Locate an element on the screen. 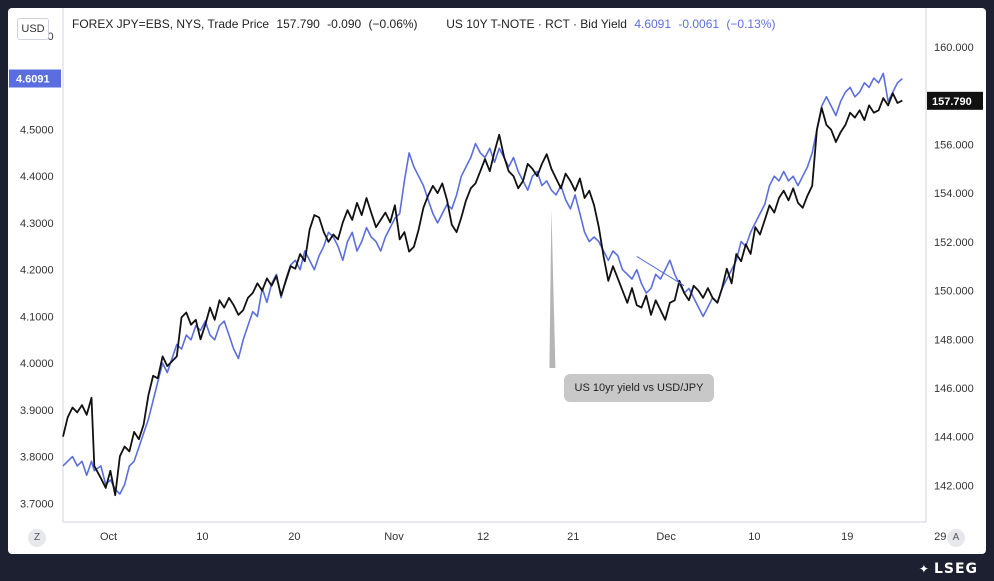  legend-jpy-price: 157.790 is located at coordinates (298, 24).